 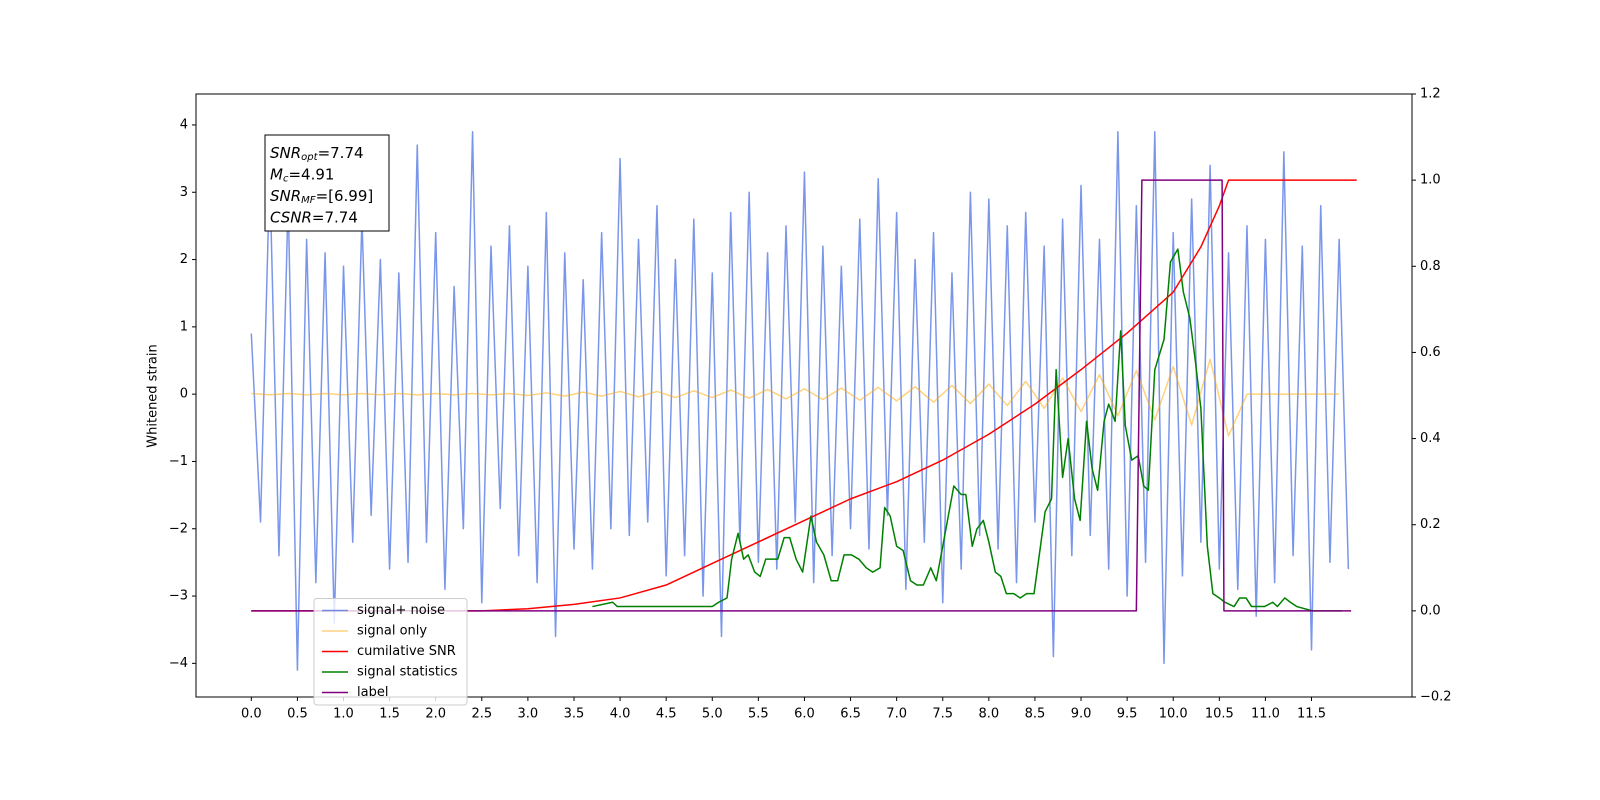 What do you see at coordinates (896, 714) in the screenshot?
I see `x-tick-label: 7.0` at bounding box center [896, 714].